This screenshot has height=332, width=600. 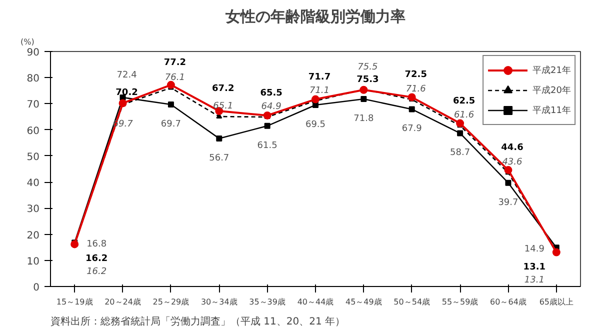 What do you see at coordinates (96, 245) in the screenshot?
I see `data-label: 16.8` at bounding box center [96, 245].